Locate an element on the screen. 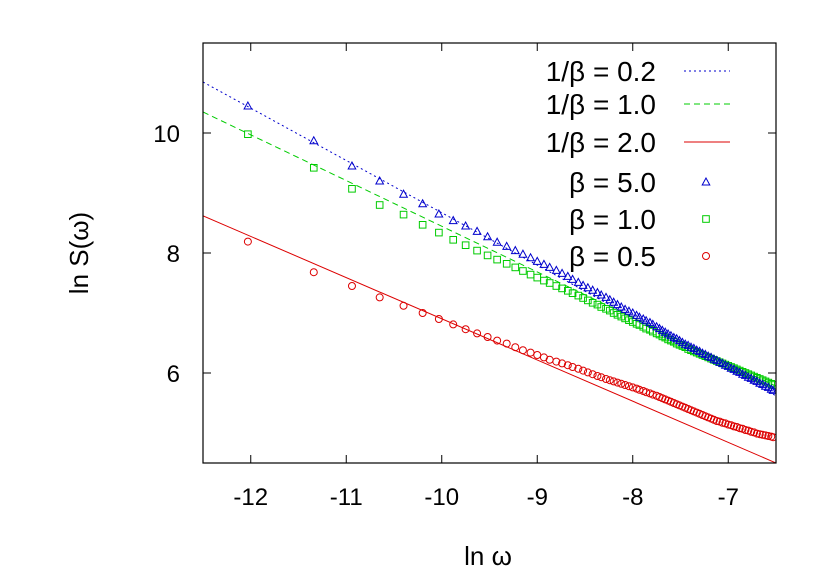  legend-label: 1/β = 1.0 is located at coordinates (601, 104).